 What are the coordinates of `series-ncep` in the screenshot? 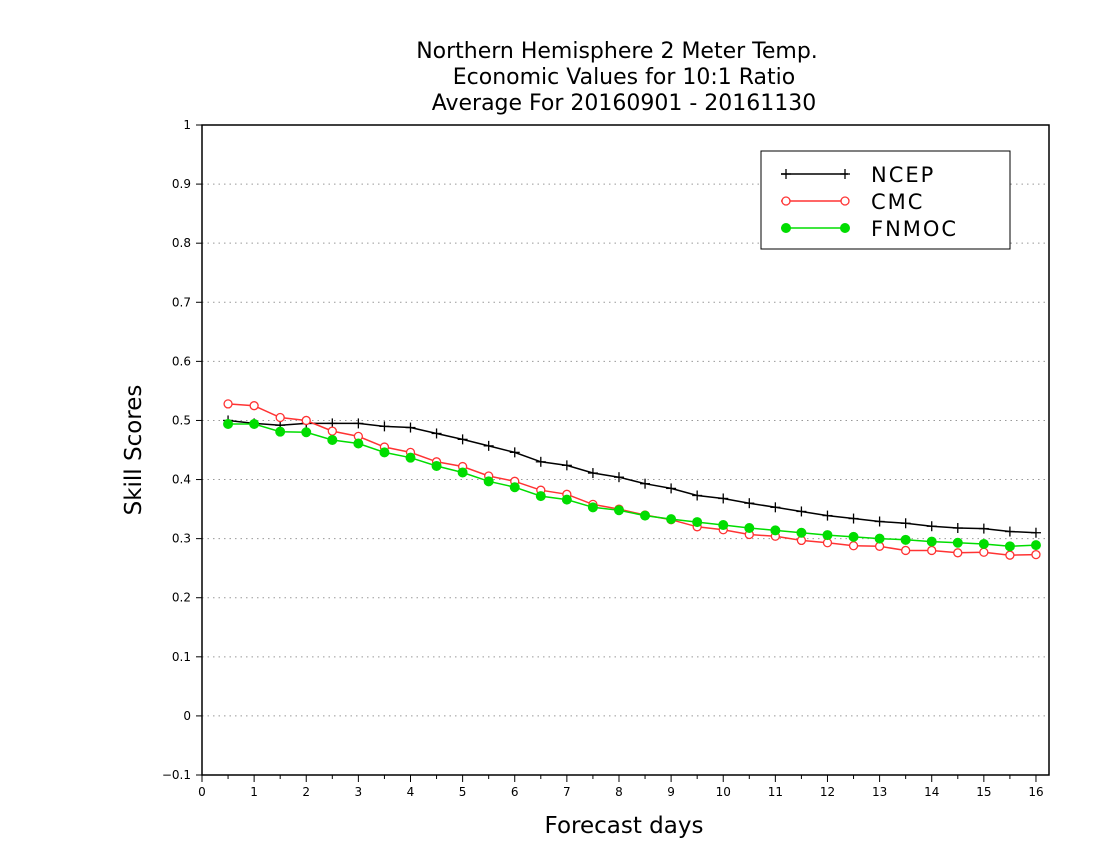 It's located at (632, 476).